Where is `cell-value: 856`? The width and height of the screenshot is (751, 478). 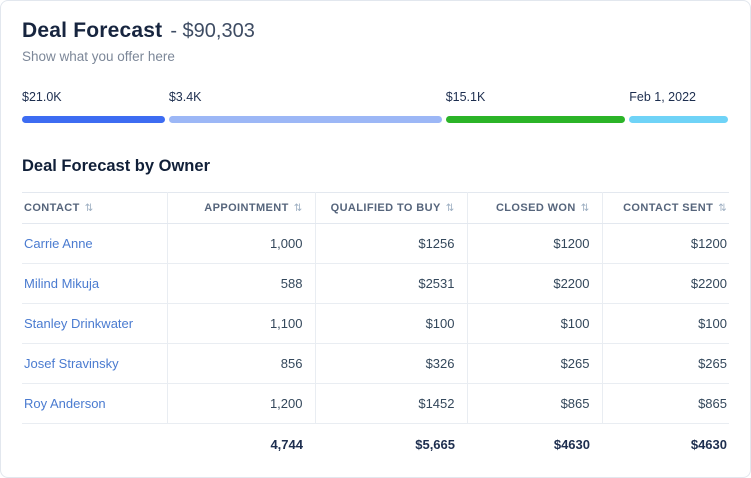 cell-value: 856 is located at coordinates (241, 363).